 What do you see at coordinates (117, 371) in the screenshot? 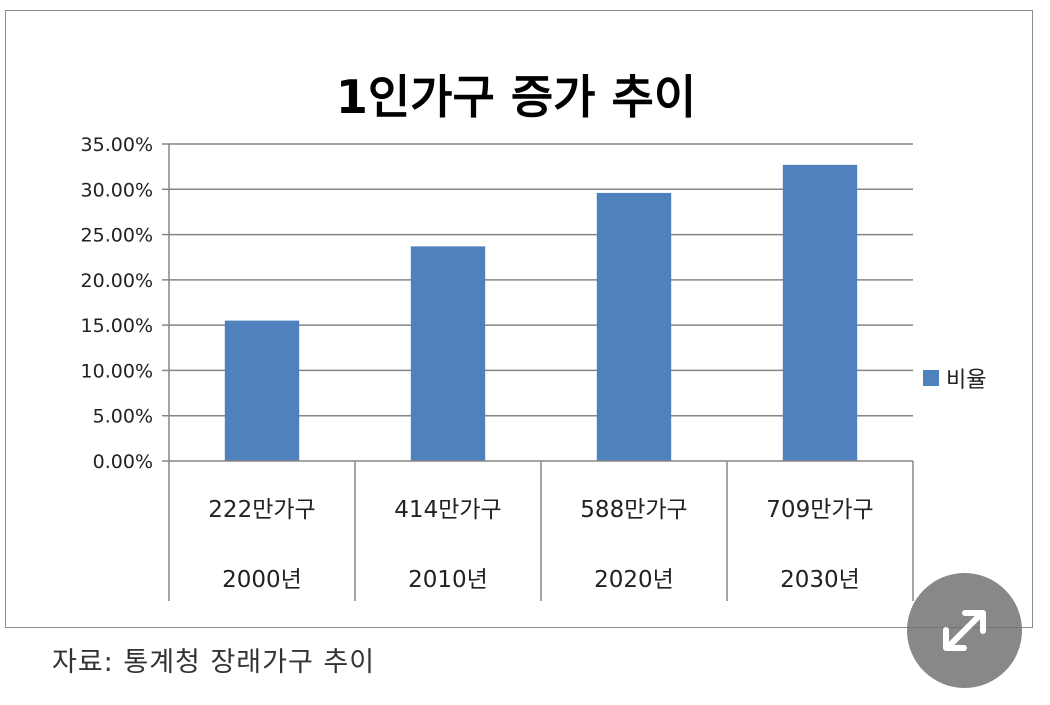
I see `y-tick-label: 10.00%` at bounding box center [117, 371].